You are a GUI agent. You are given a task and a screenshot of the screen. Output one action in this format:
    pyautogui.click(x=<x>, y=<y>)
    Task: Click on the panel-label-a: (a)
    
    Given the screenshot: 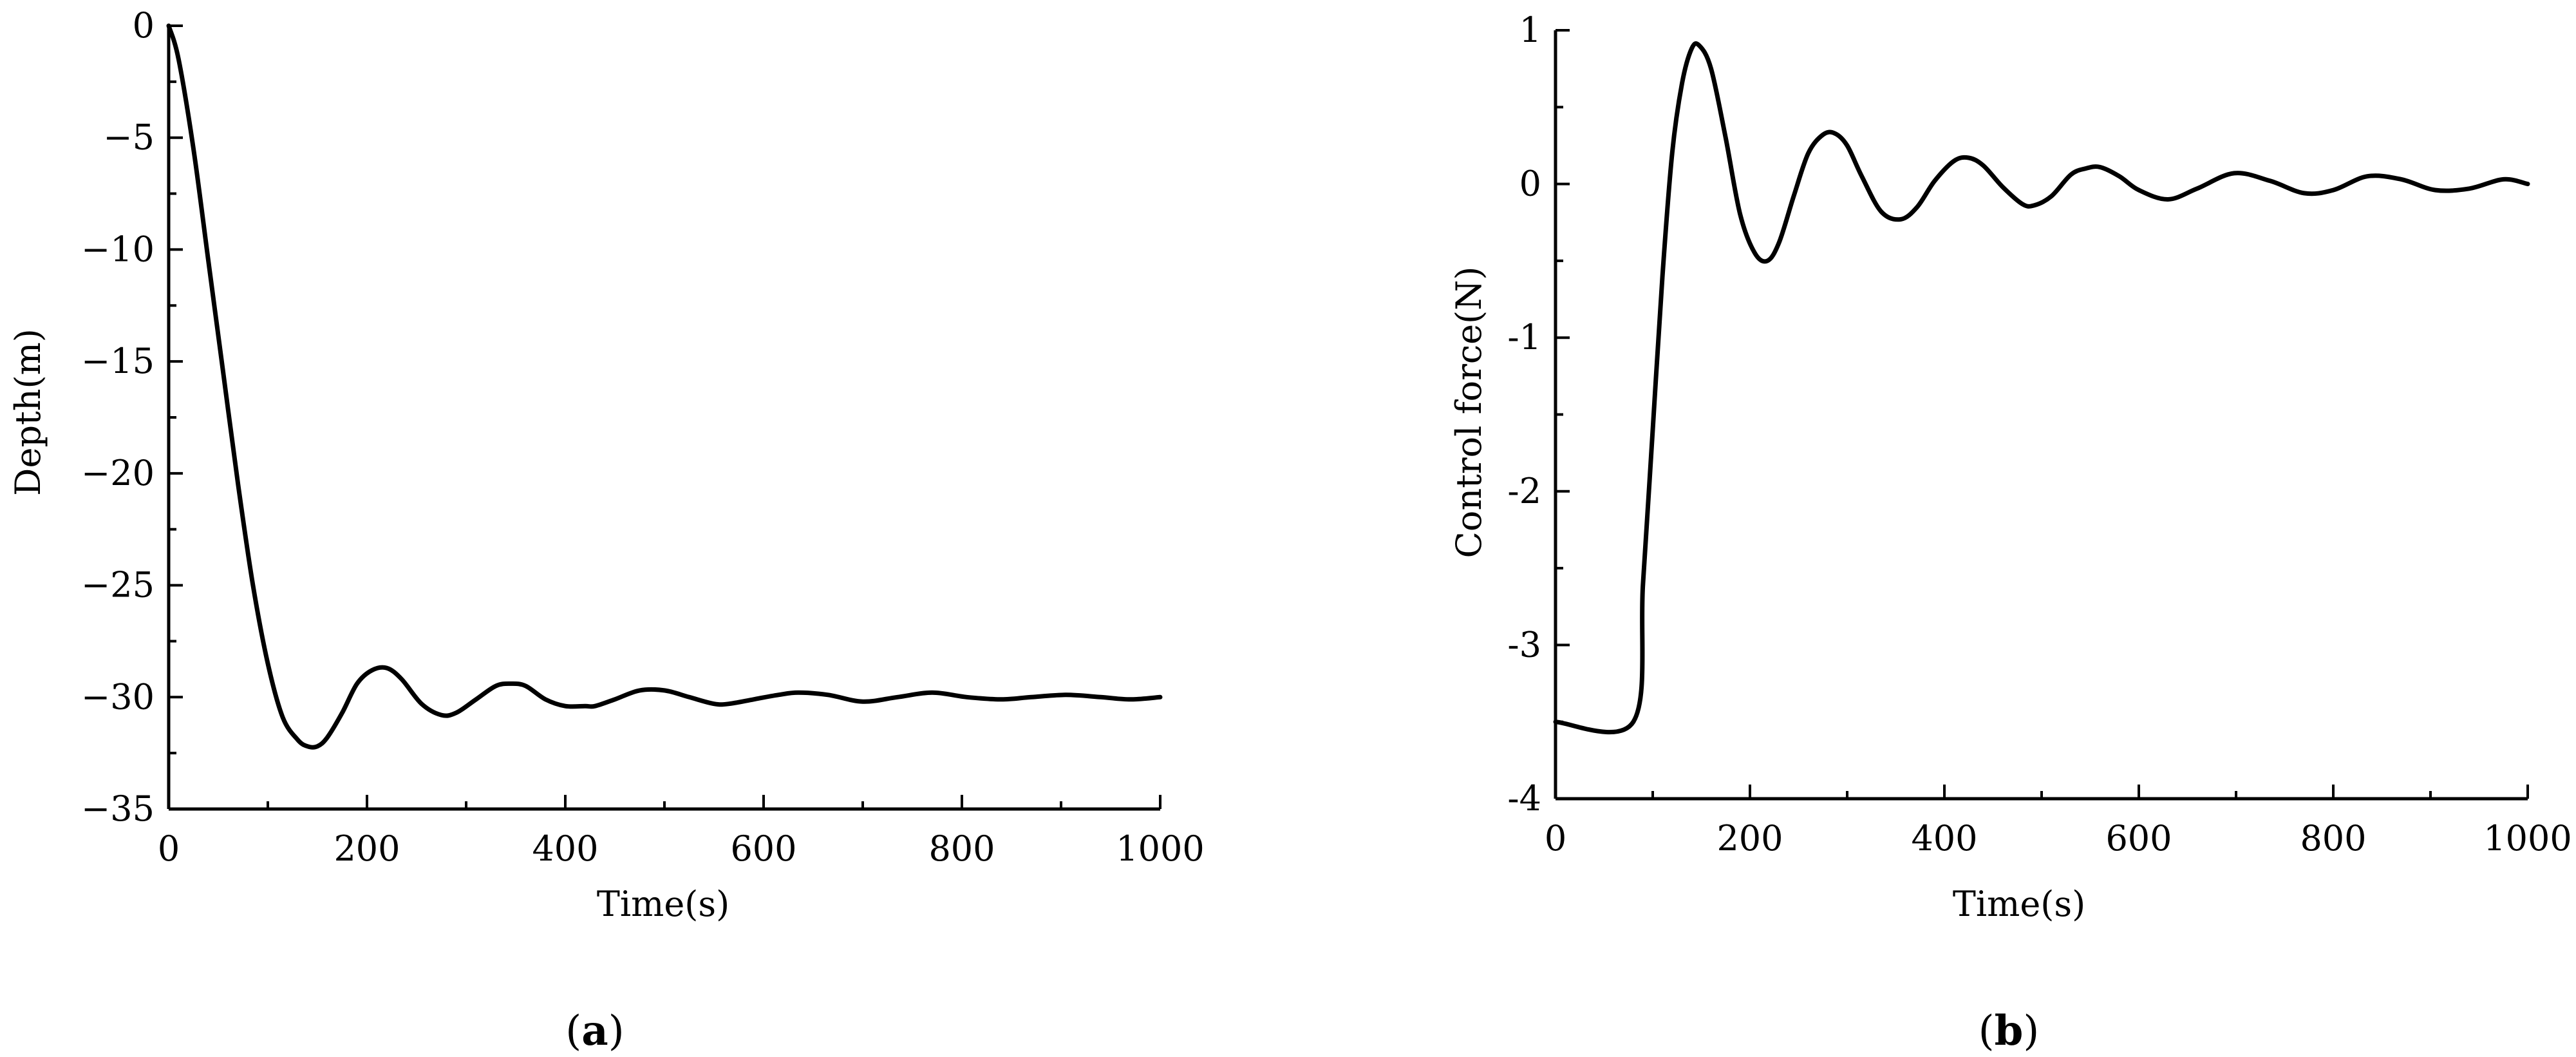 What is the action you would take?
    pyautogui.click(x=594, y=1031)
    